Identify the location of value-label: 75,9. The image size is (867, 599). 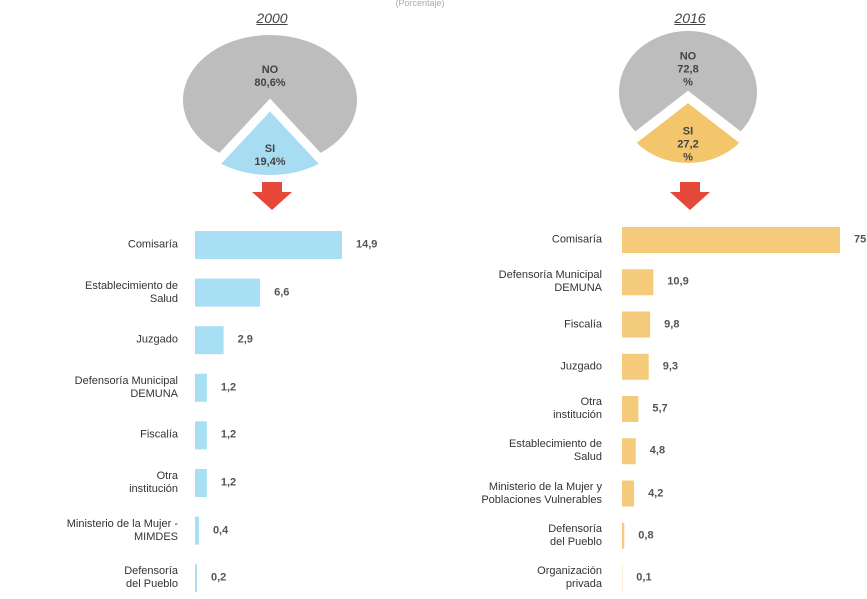
(860, 239).